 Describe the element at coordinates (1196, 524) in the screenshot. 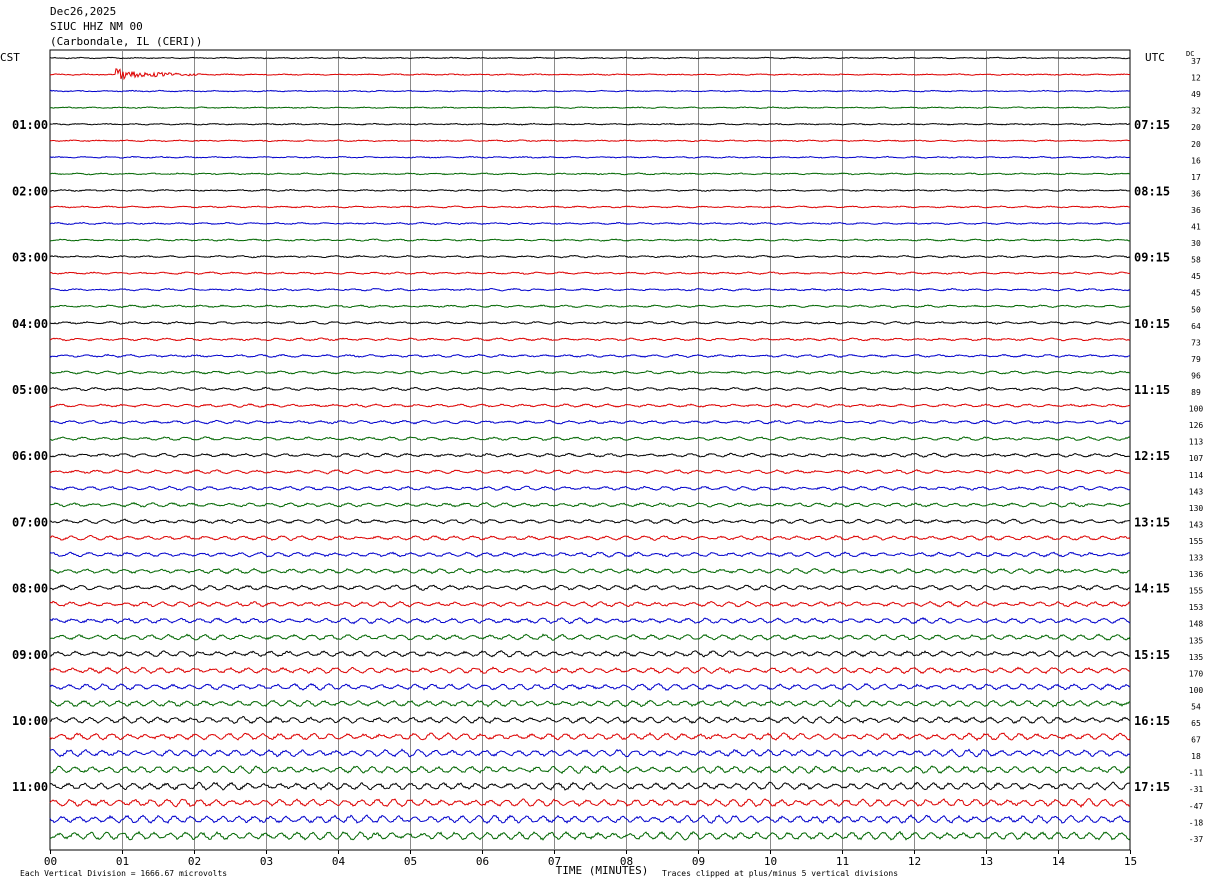

I see `dc-offset-label: 143` at that location.